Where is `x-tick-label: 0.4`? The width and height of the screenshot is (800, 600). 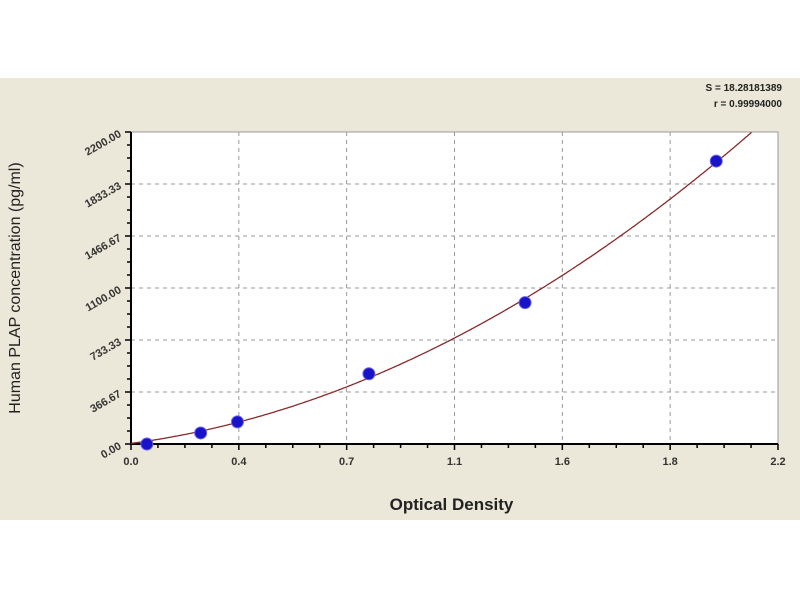
x-tick-label: 0.4 is located at coordinates (239, 462).